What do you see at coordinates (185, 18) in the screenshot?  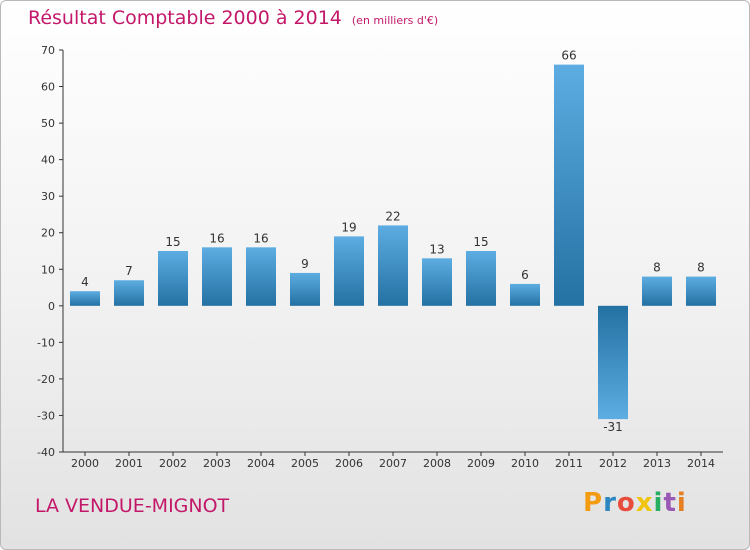 I see `chart-title: Résultat Comptable 2000 à 2014` at bounding box center [185, 18].